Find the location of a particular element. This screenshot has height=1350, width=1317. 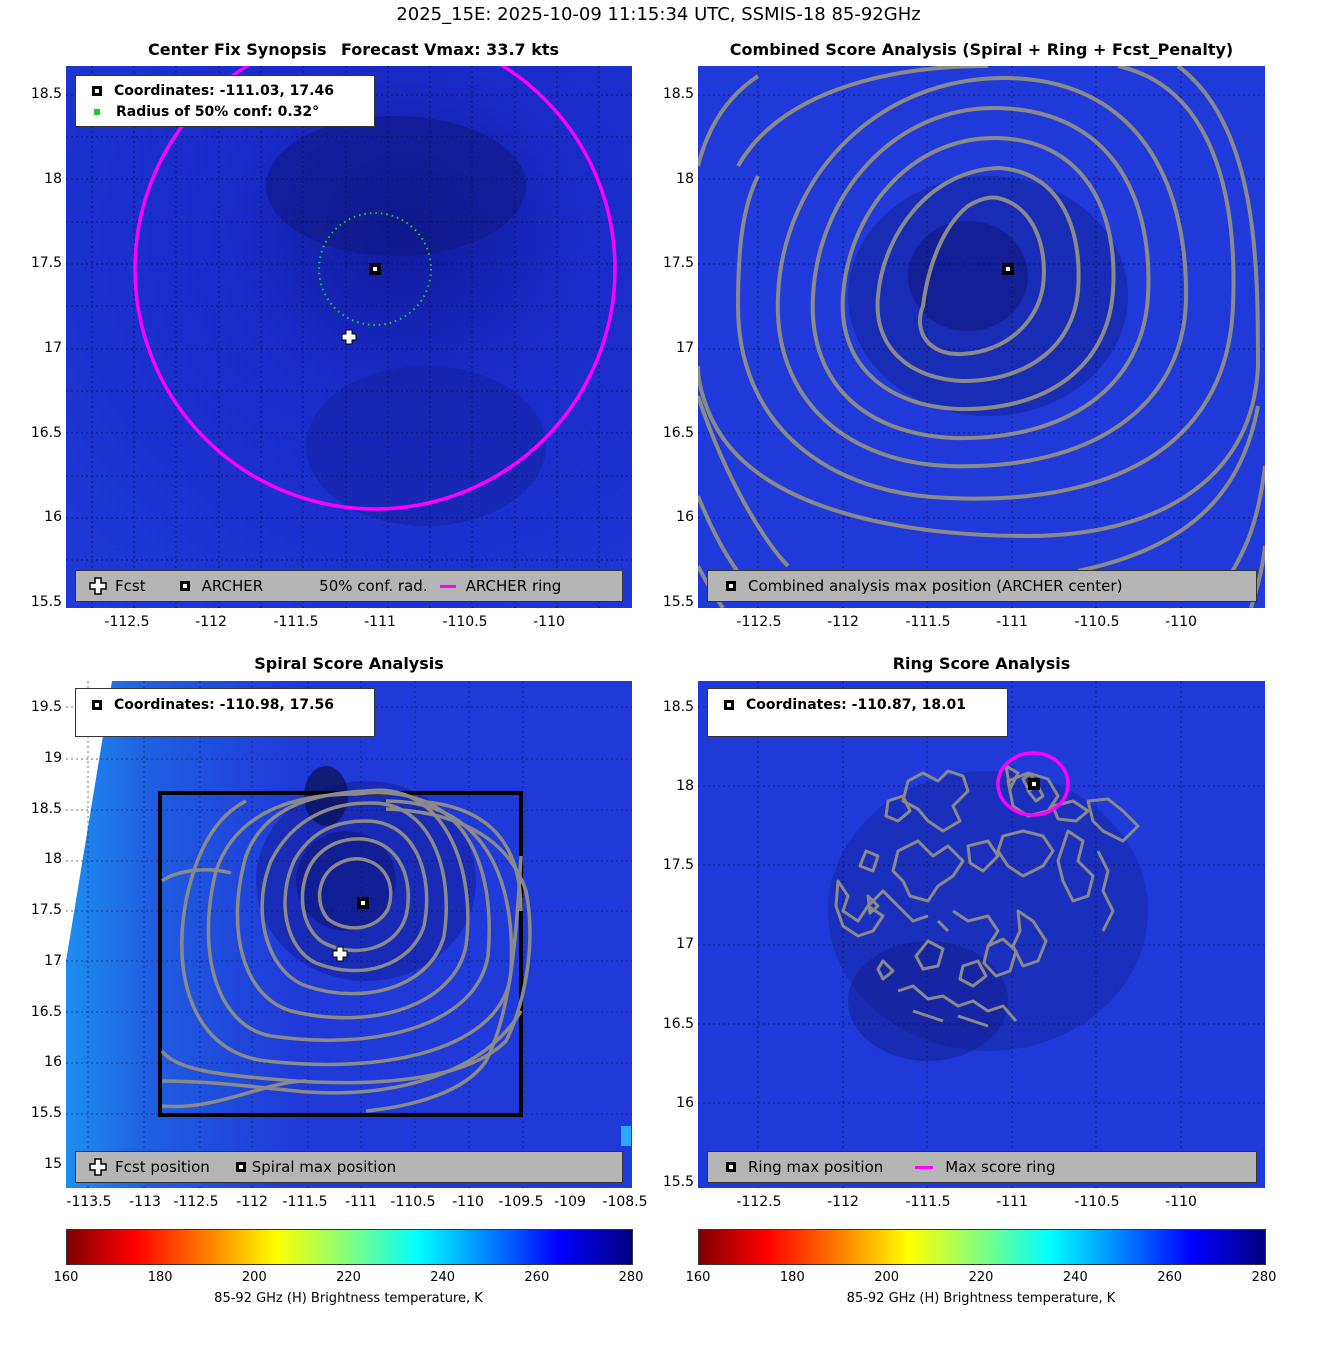

ring-coords: Coordinates: -110.87, 18.01 is located at coordinates (856, 705).